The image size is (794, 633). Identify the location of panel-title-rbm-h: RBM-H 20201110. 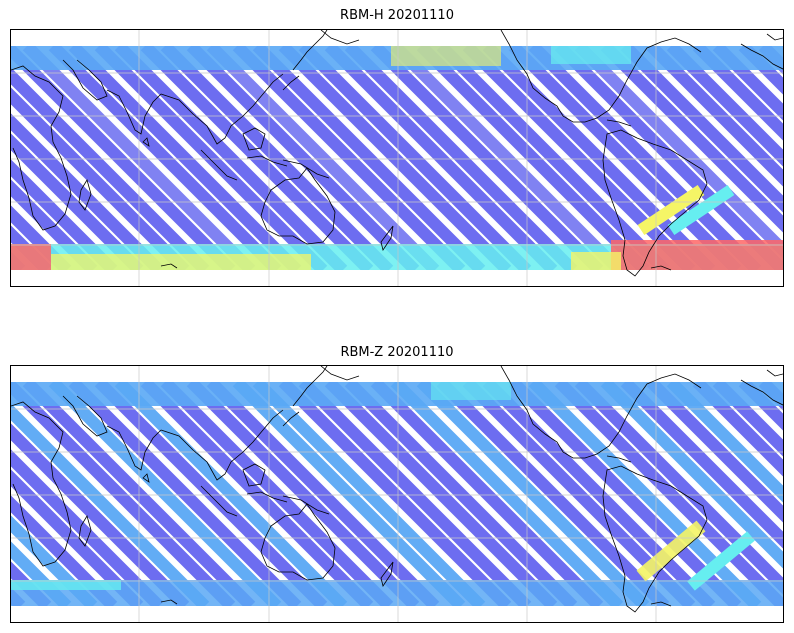
(397, 15).